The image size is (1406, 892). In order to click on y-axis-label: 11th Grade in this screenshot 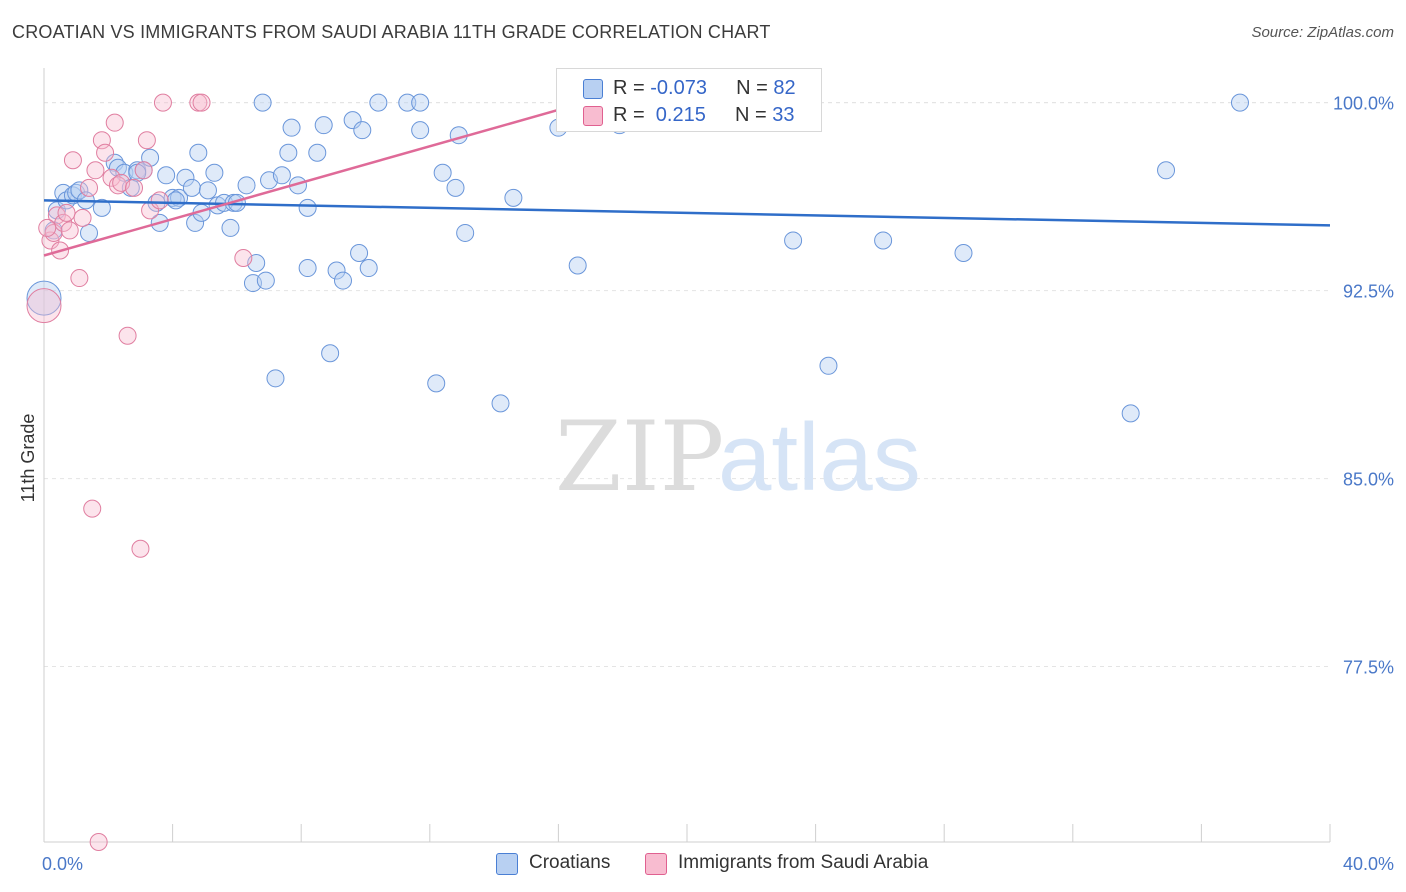, I will do `click(28, 458)`.